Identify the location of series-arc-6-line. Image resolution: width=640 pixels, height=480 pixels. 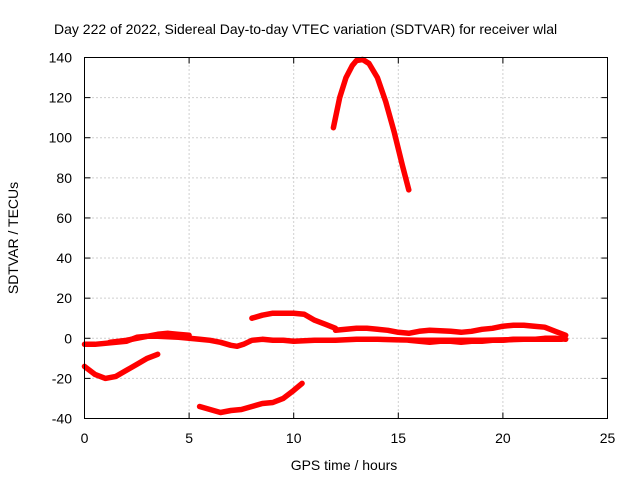
(371, 124).